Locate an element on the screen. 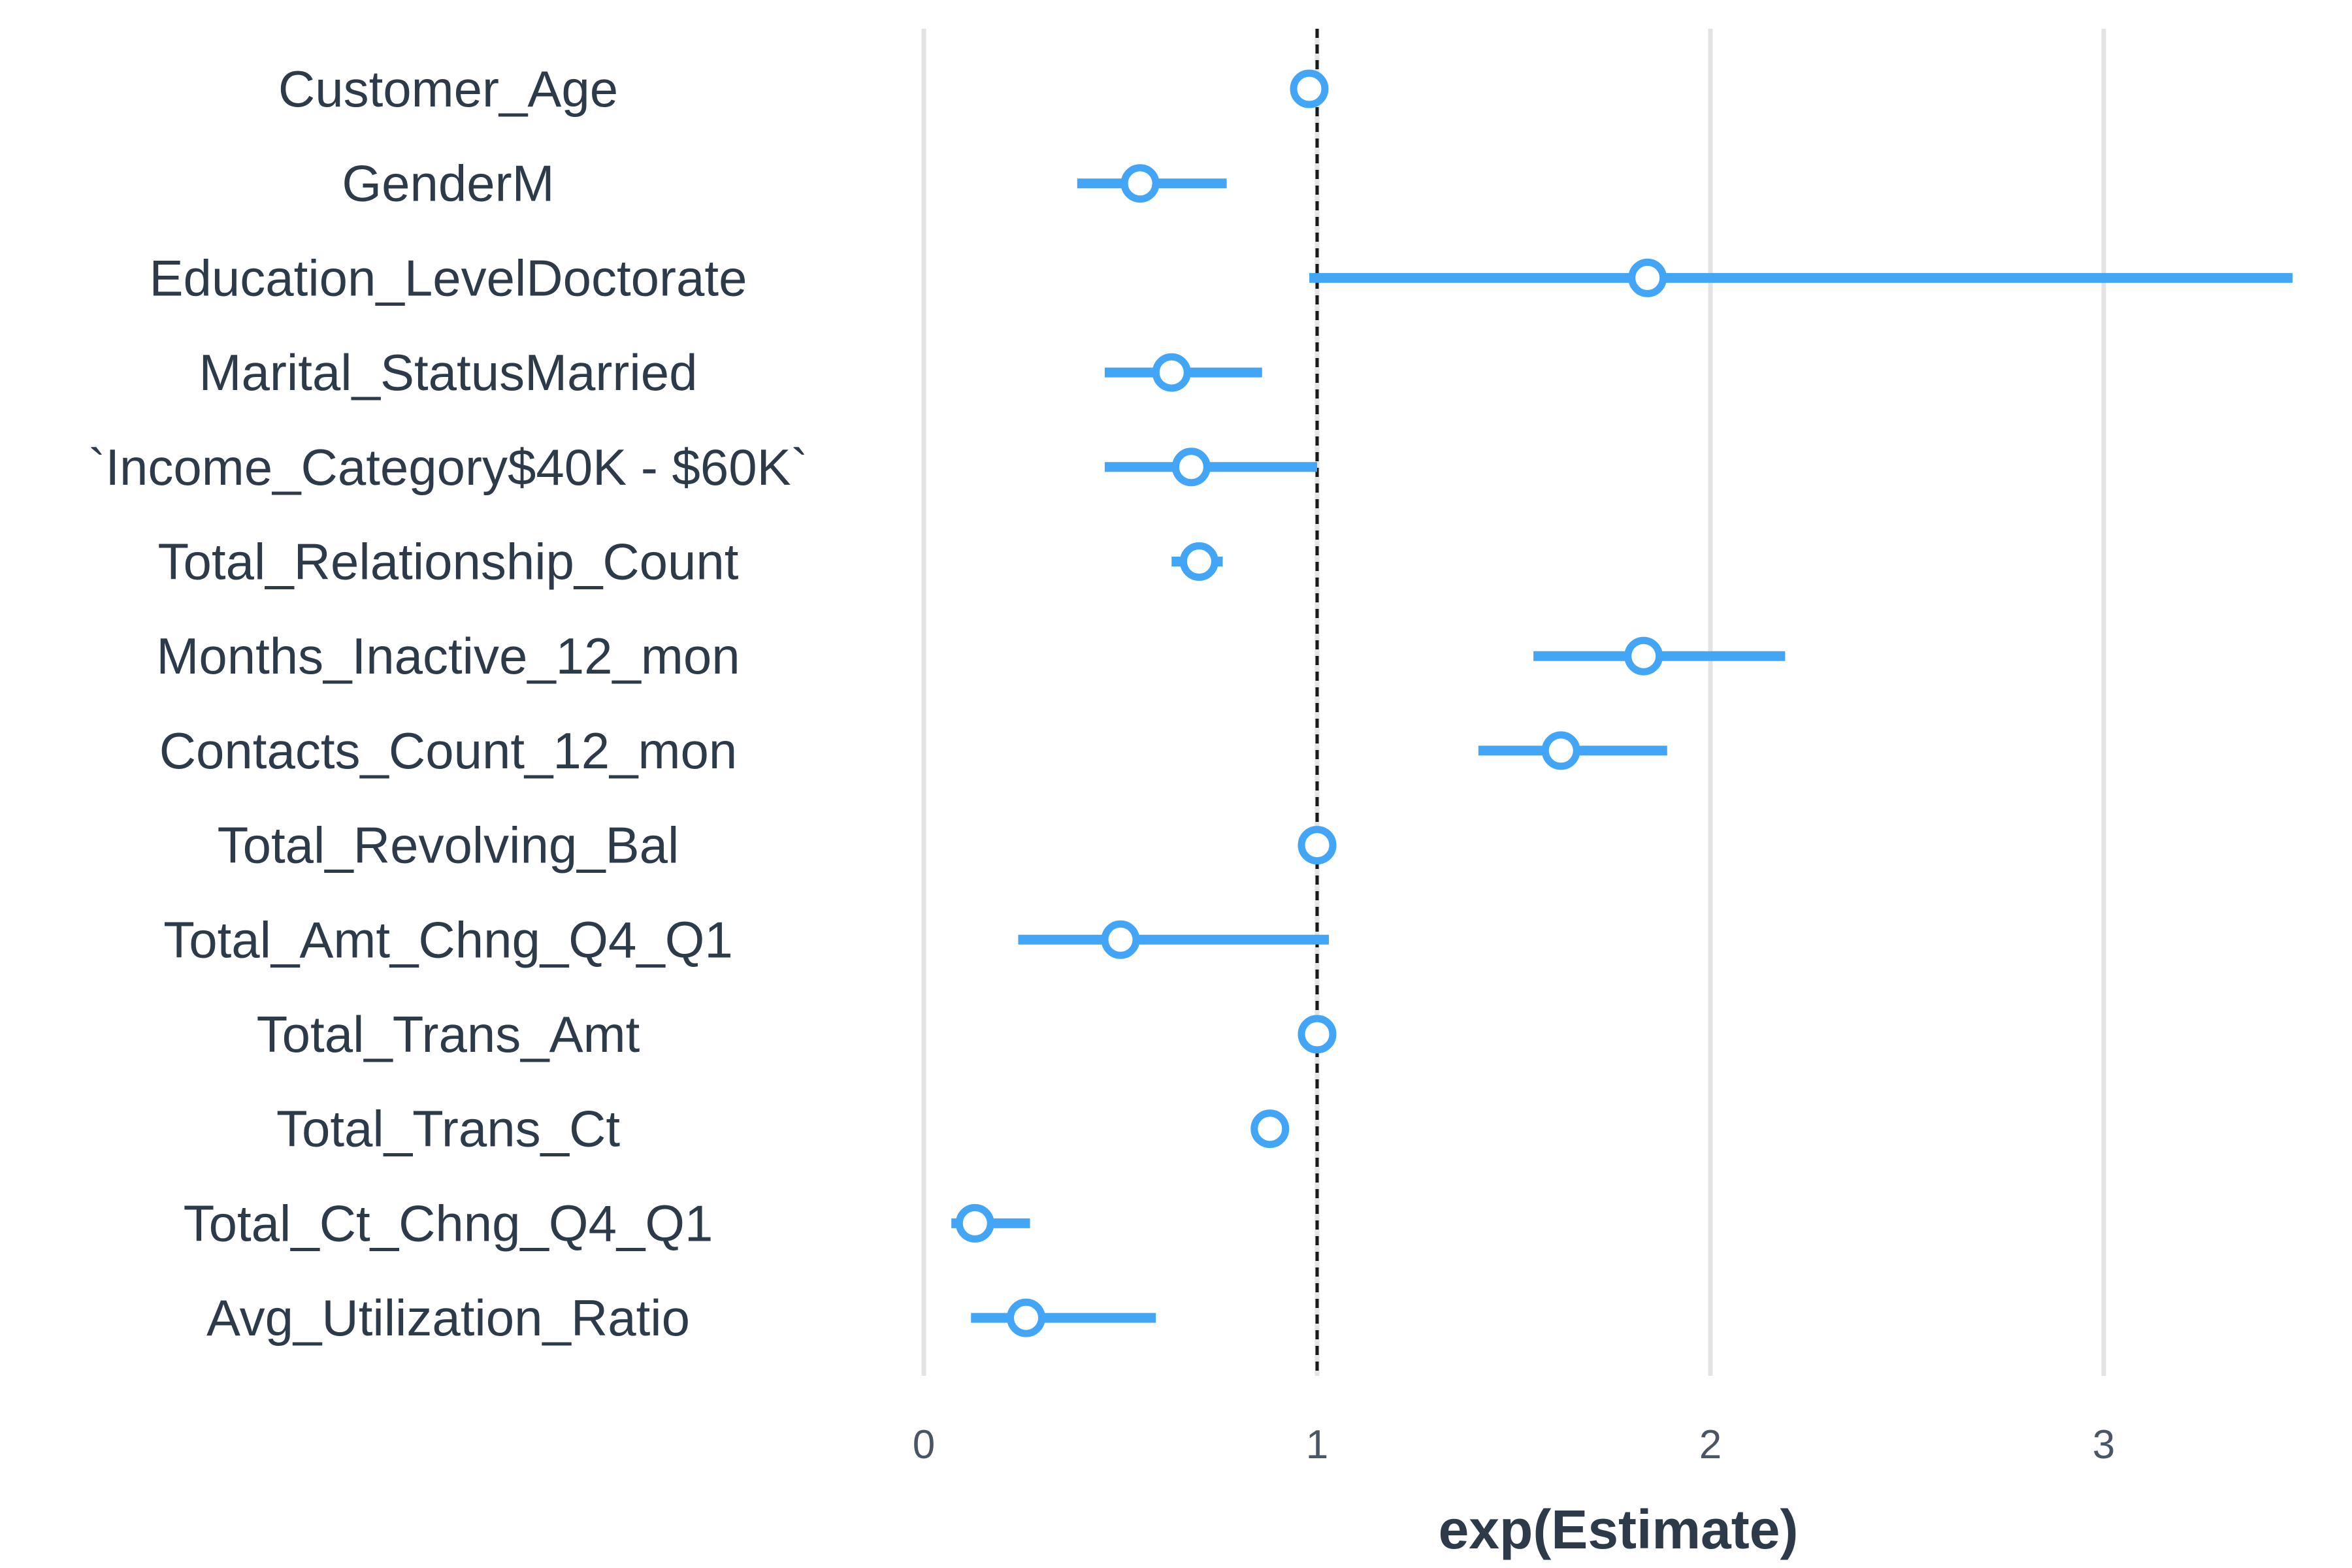 The height and width of the screenshot is (1568, 2352). term-label: `Income_Category$40K - $60K` is located at coordinates (448, 467).